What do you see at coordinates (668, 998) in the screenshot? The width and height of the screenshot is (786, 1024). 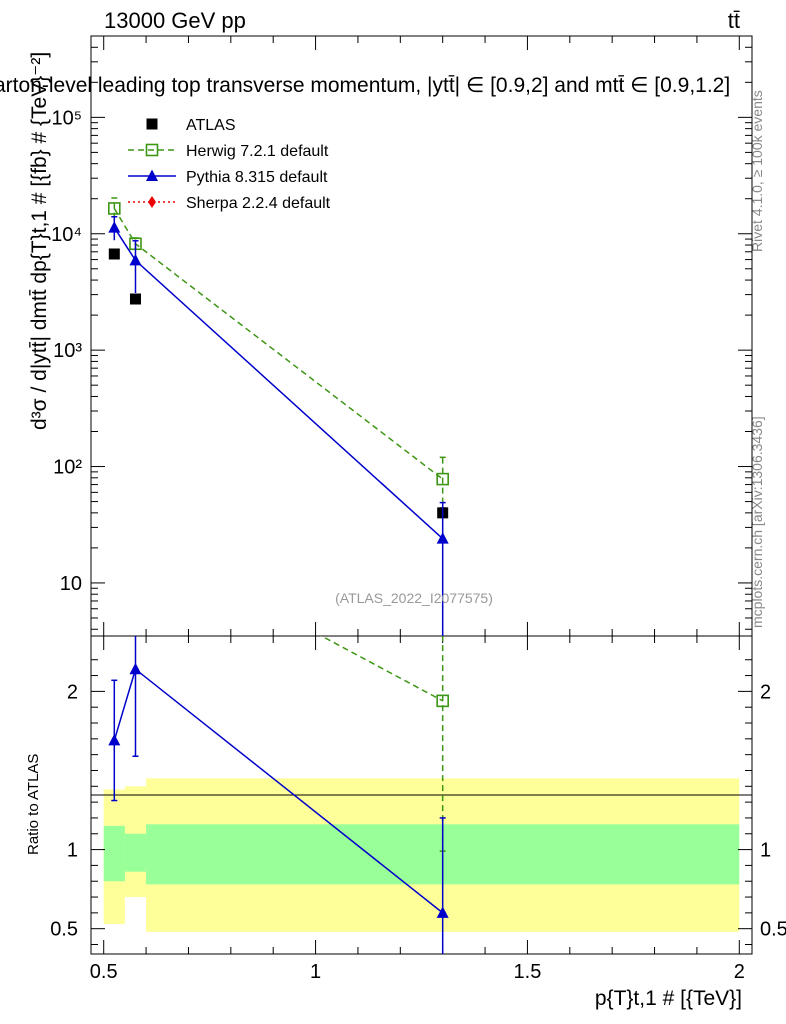 I see `x-axis-title: p{T}t,1 # [{TeV}]` at bounding box center [668, 998].